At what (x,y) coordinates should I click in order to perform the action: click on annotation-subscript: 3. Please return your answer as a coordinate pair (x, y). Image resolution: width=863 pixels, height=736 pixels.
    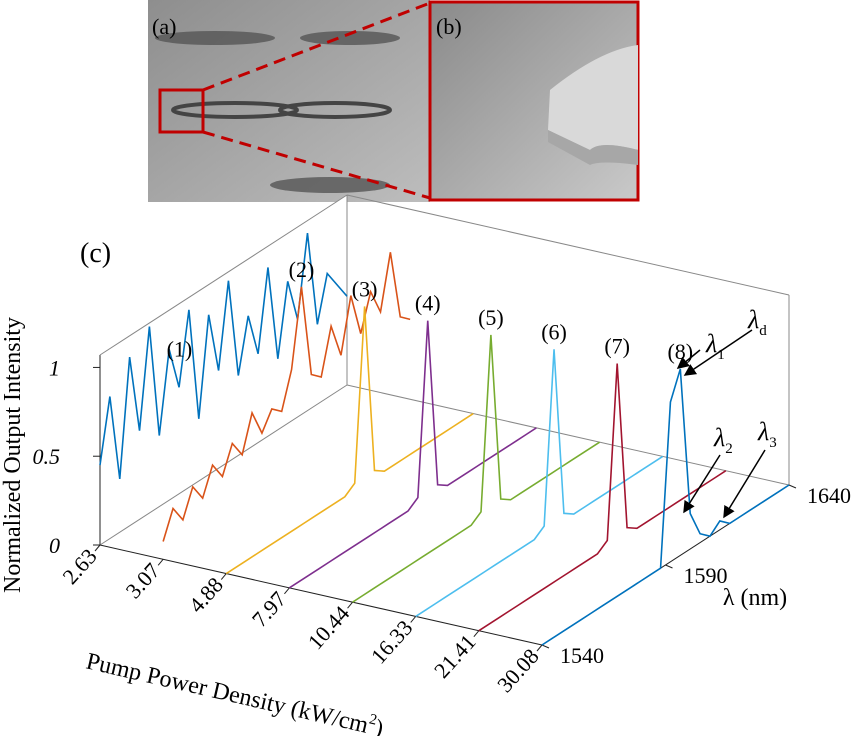
    Looking at the image, I should click on (773, 443).